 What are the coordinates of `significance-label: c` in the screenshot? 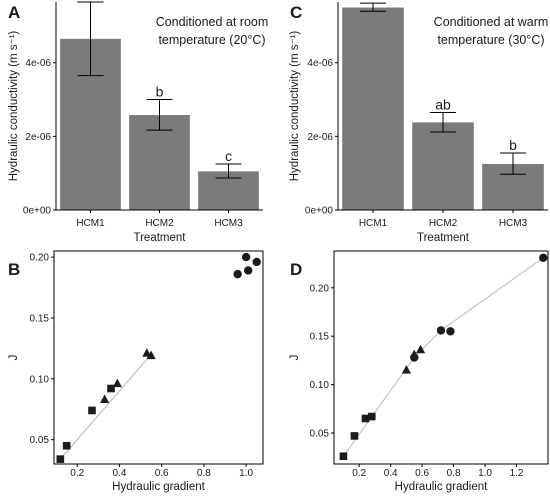 It's located at (228, 156).